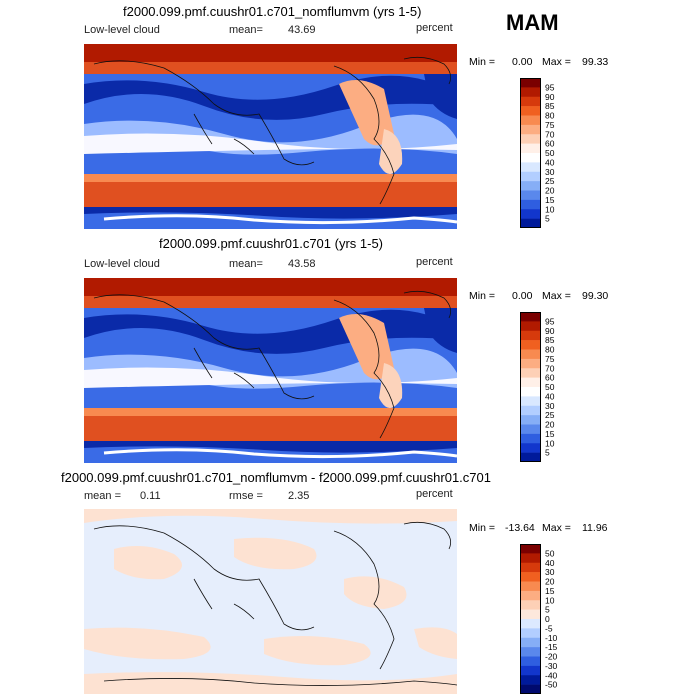 The width and height of the screenshot is (700, 700). What do you see at coordinates (482, 62) in the screenshot?
I see `panel-1-min-label: Min =` at bounding box center [482, 62].